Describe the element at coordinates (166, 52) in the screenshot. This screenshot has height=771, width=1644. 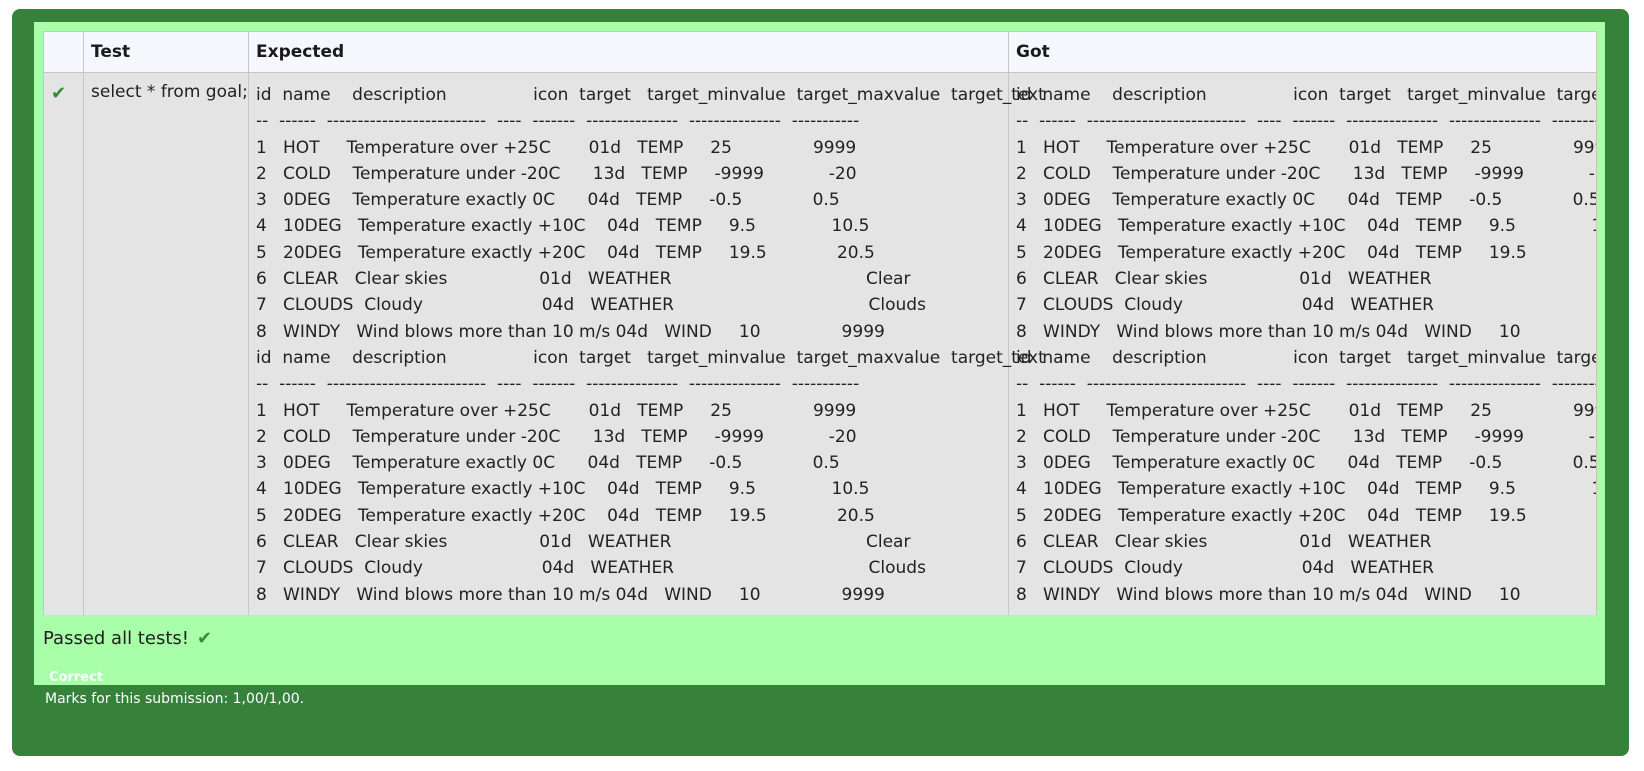
I see `column-header-test: Test` at that location.